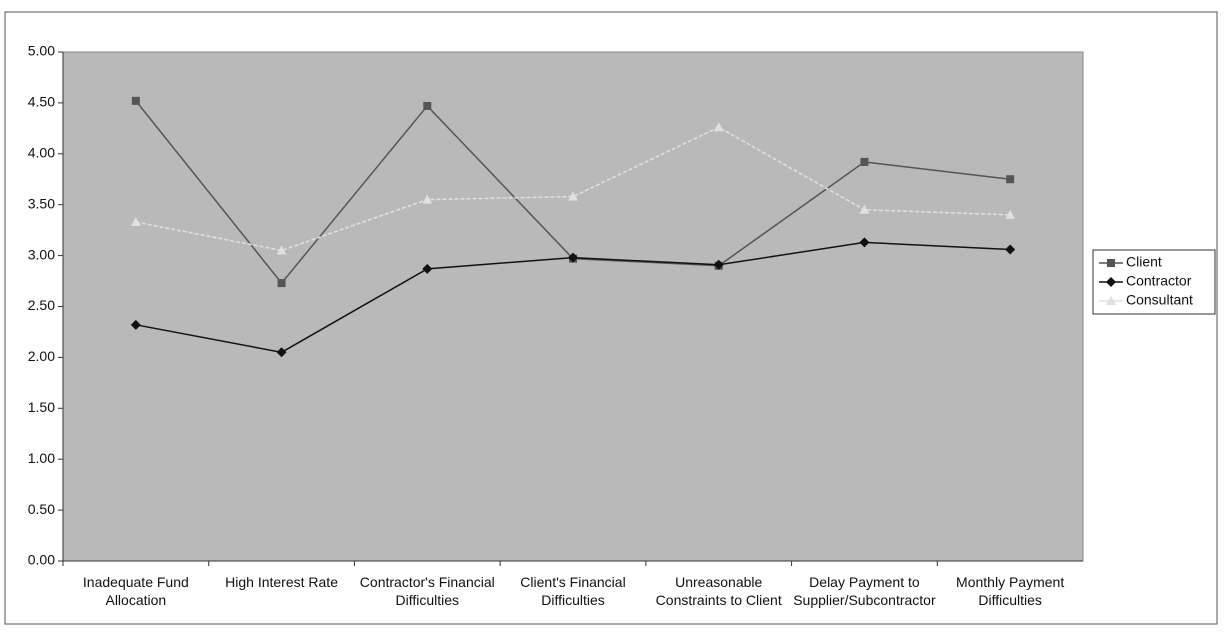 Image resolution: width=1225 pixels, height=632 pixels. Describe the element at coordinates (135, 591) in the screenshot. I see `x-tick-label: Inadequate Fund Allocation` at that location.